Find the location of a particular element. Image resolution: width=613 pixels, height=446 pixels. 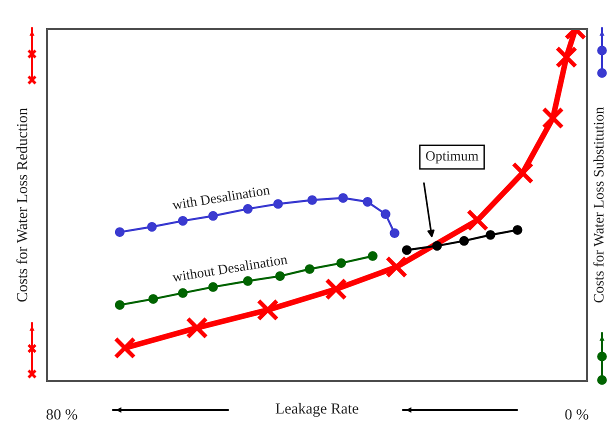

x-tick-label: 0 % is located at coordinates (576, 414).